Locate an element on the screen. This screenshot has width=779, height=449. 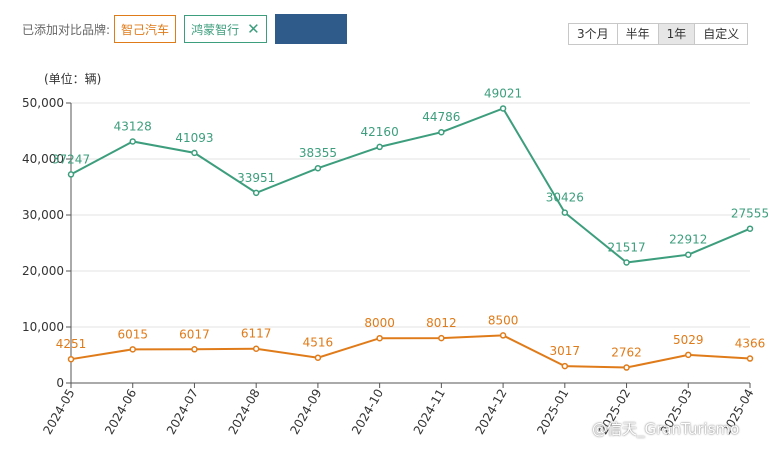
y-tick-label: 0 is located at coordinates (60, 383).